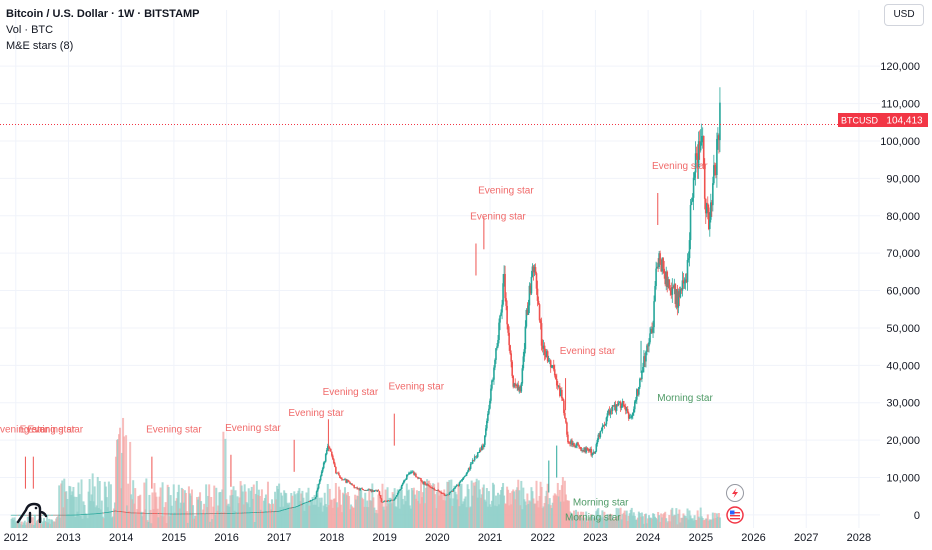  Describe the element at coordinates (735, 515) in the screenshot. I see `us-flag-icon` at that location.